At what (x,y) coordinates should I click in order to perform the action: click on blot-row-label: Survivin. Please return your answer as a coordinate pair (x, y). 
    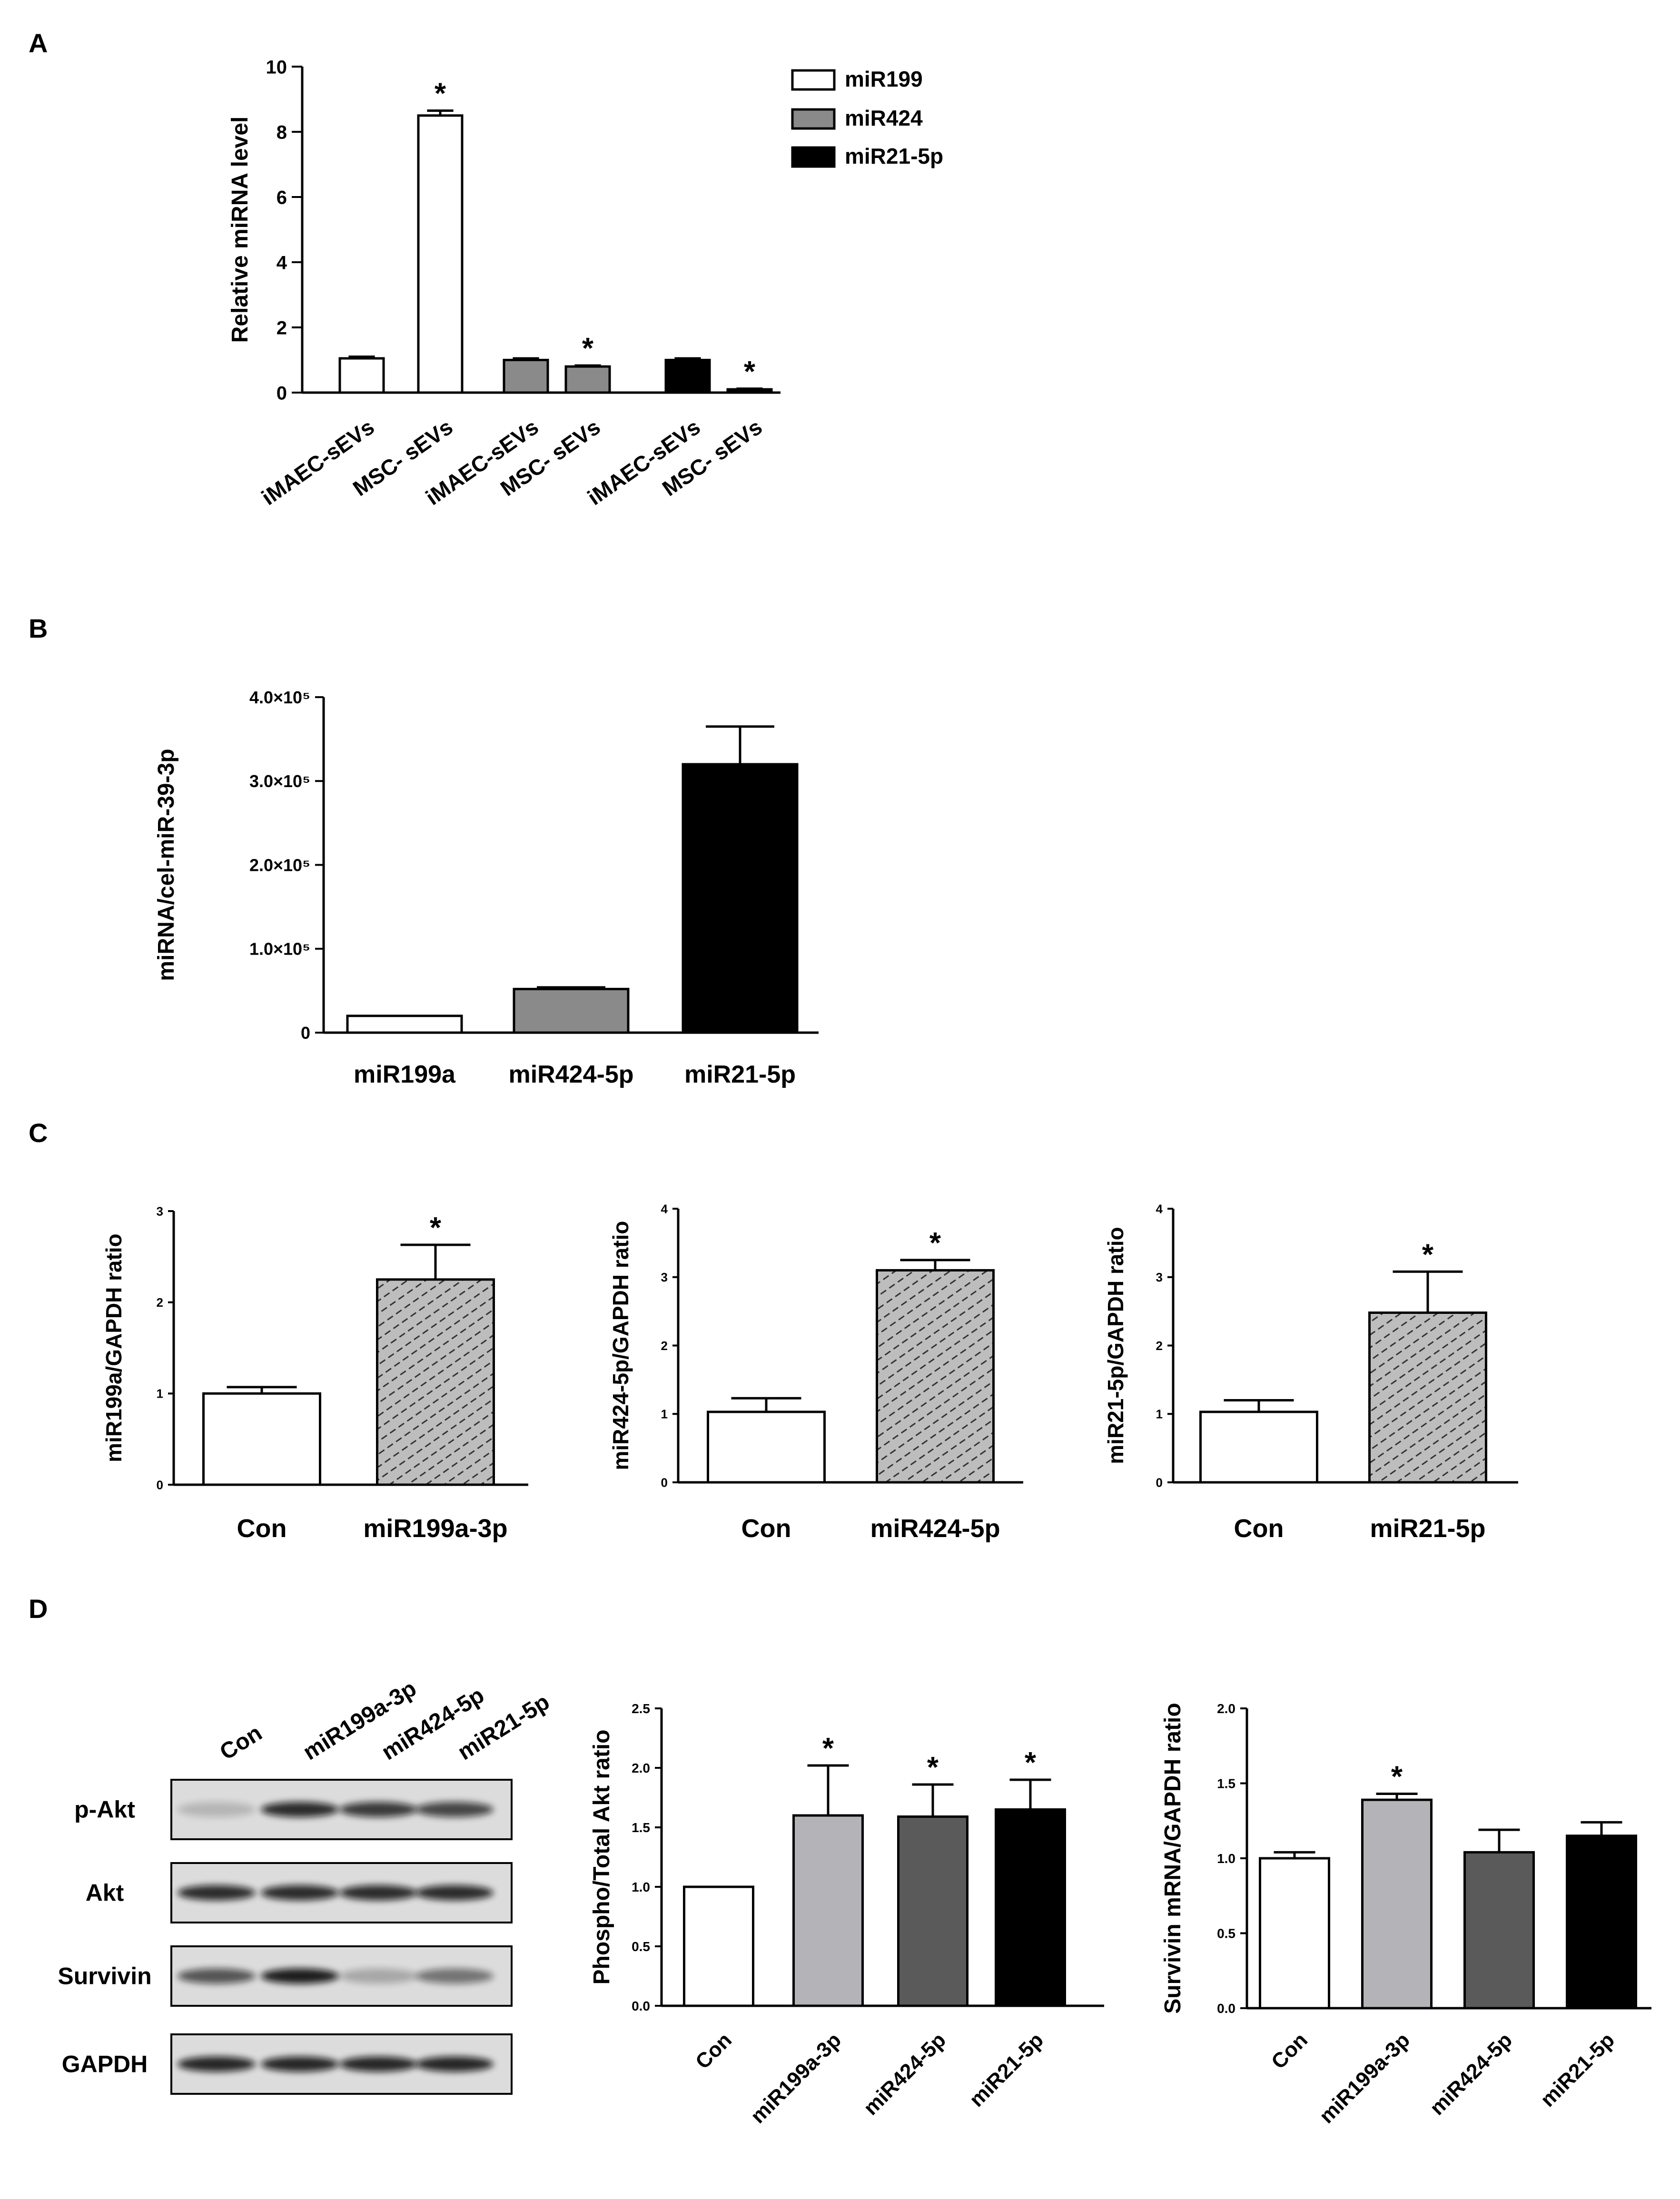
    Looking at the image, I should click on (104, 1976).